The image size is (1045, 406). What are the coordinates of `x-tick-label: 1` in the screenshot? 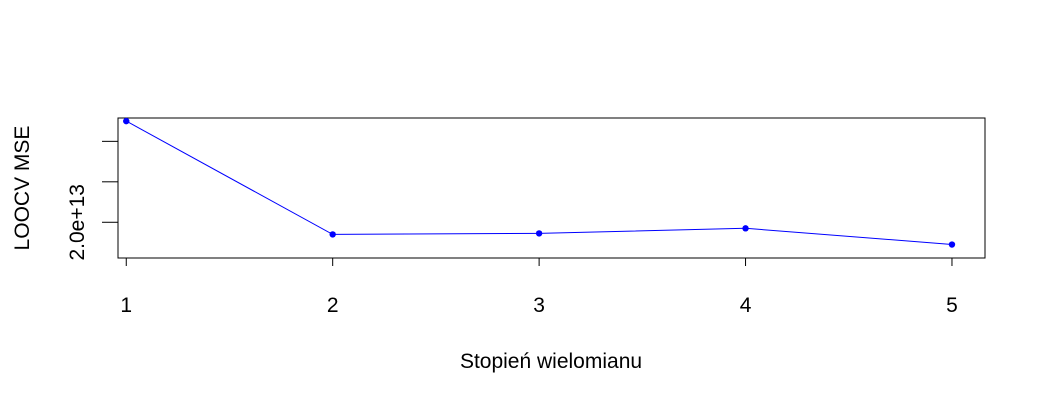 It's located at (126, 305).